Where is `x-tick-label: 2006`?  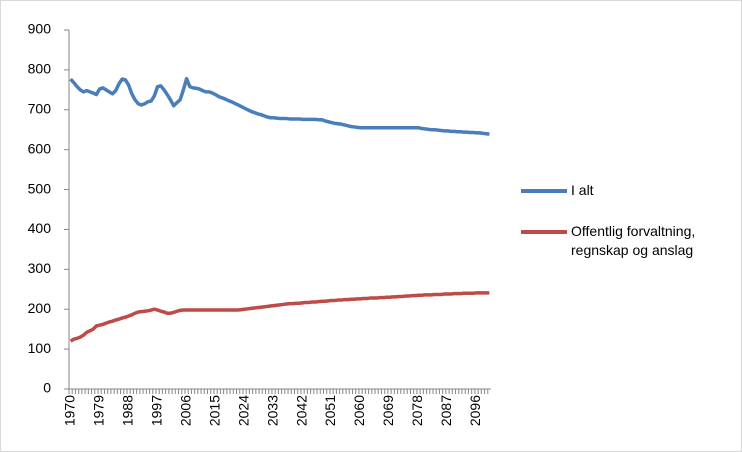 x-tick-label: 2006 is located at coordinates (185, 410).